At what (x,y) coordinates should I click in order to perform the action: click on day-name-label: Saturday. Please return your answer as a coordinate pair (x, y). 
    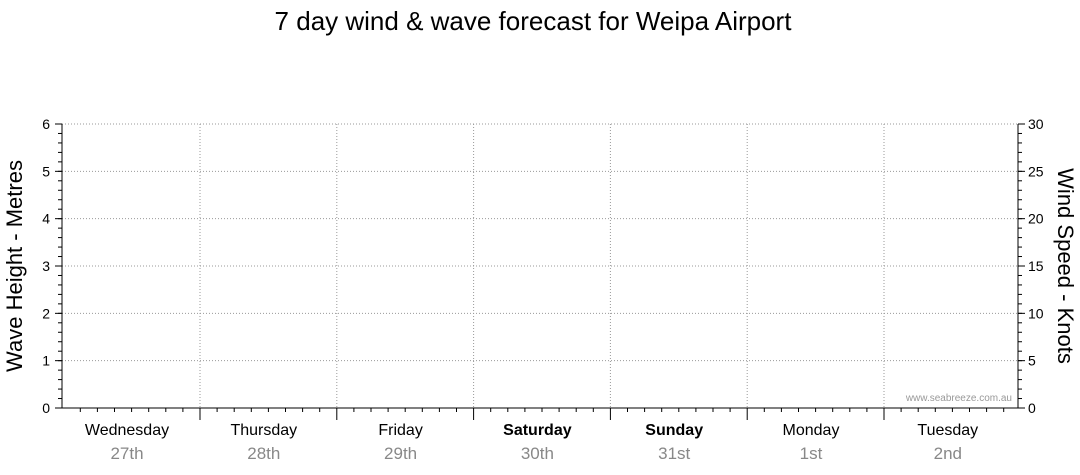
    Looking at the image, I should click on (537, 430).